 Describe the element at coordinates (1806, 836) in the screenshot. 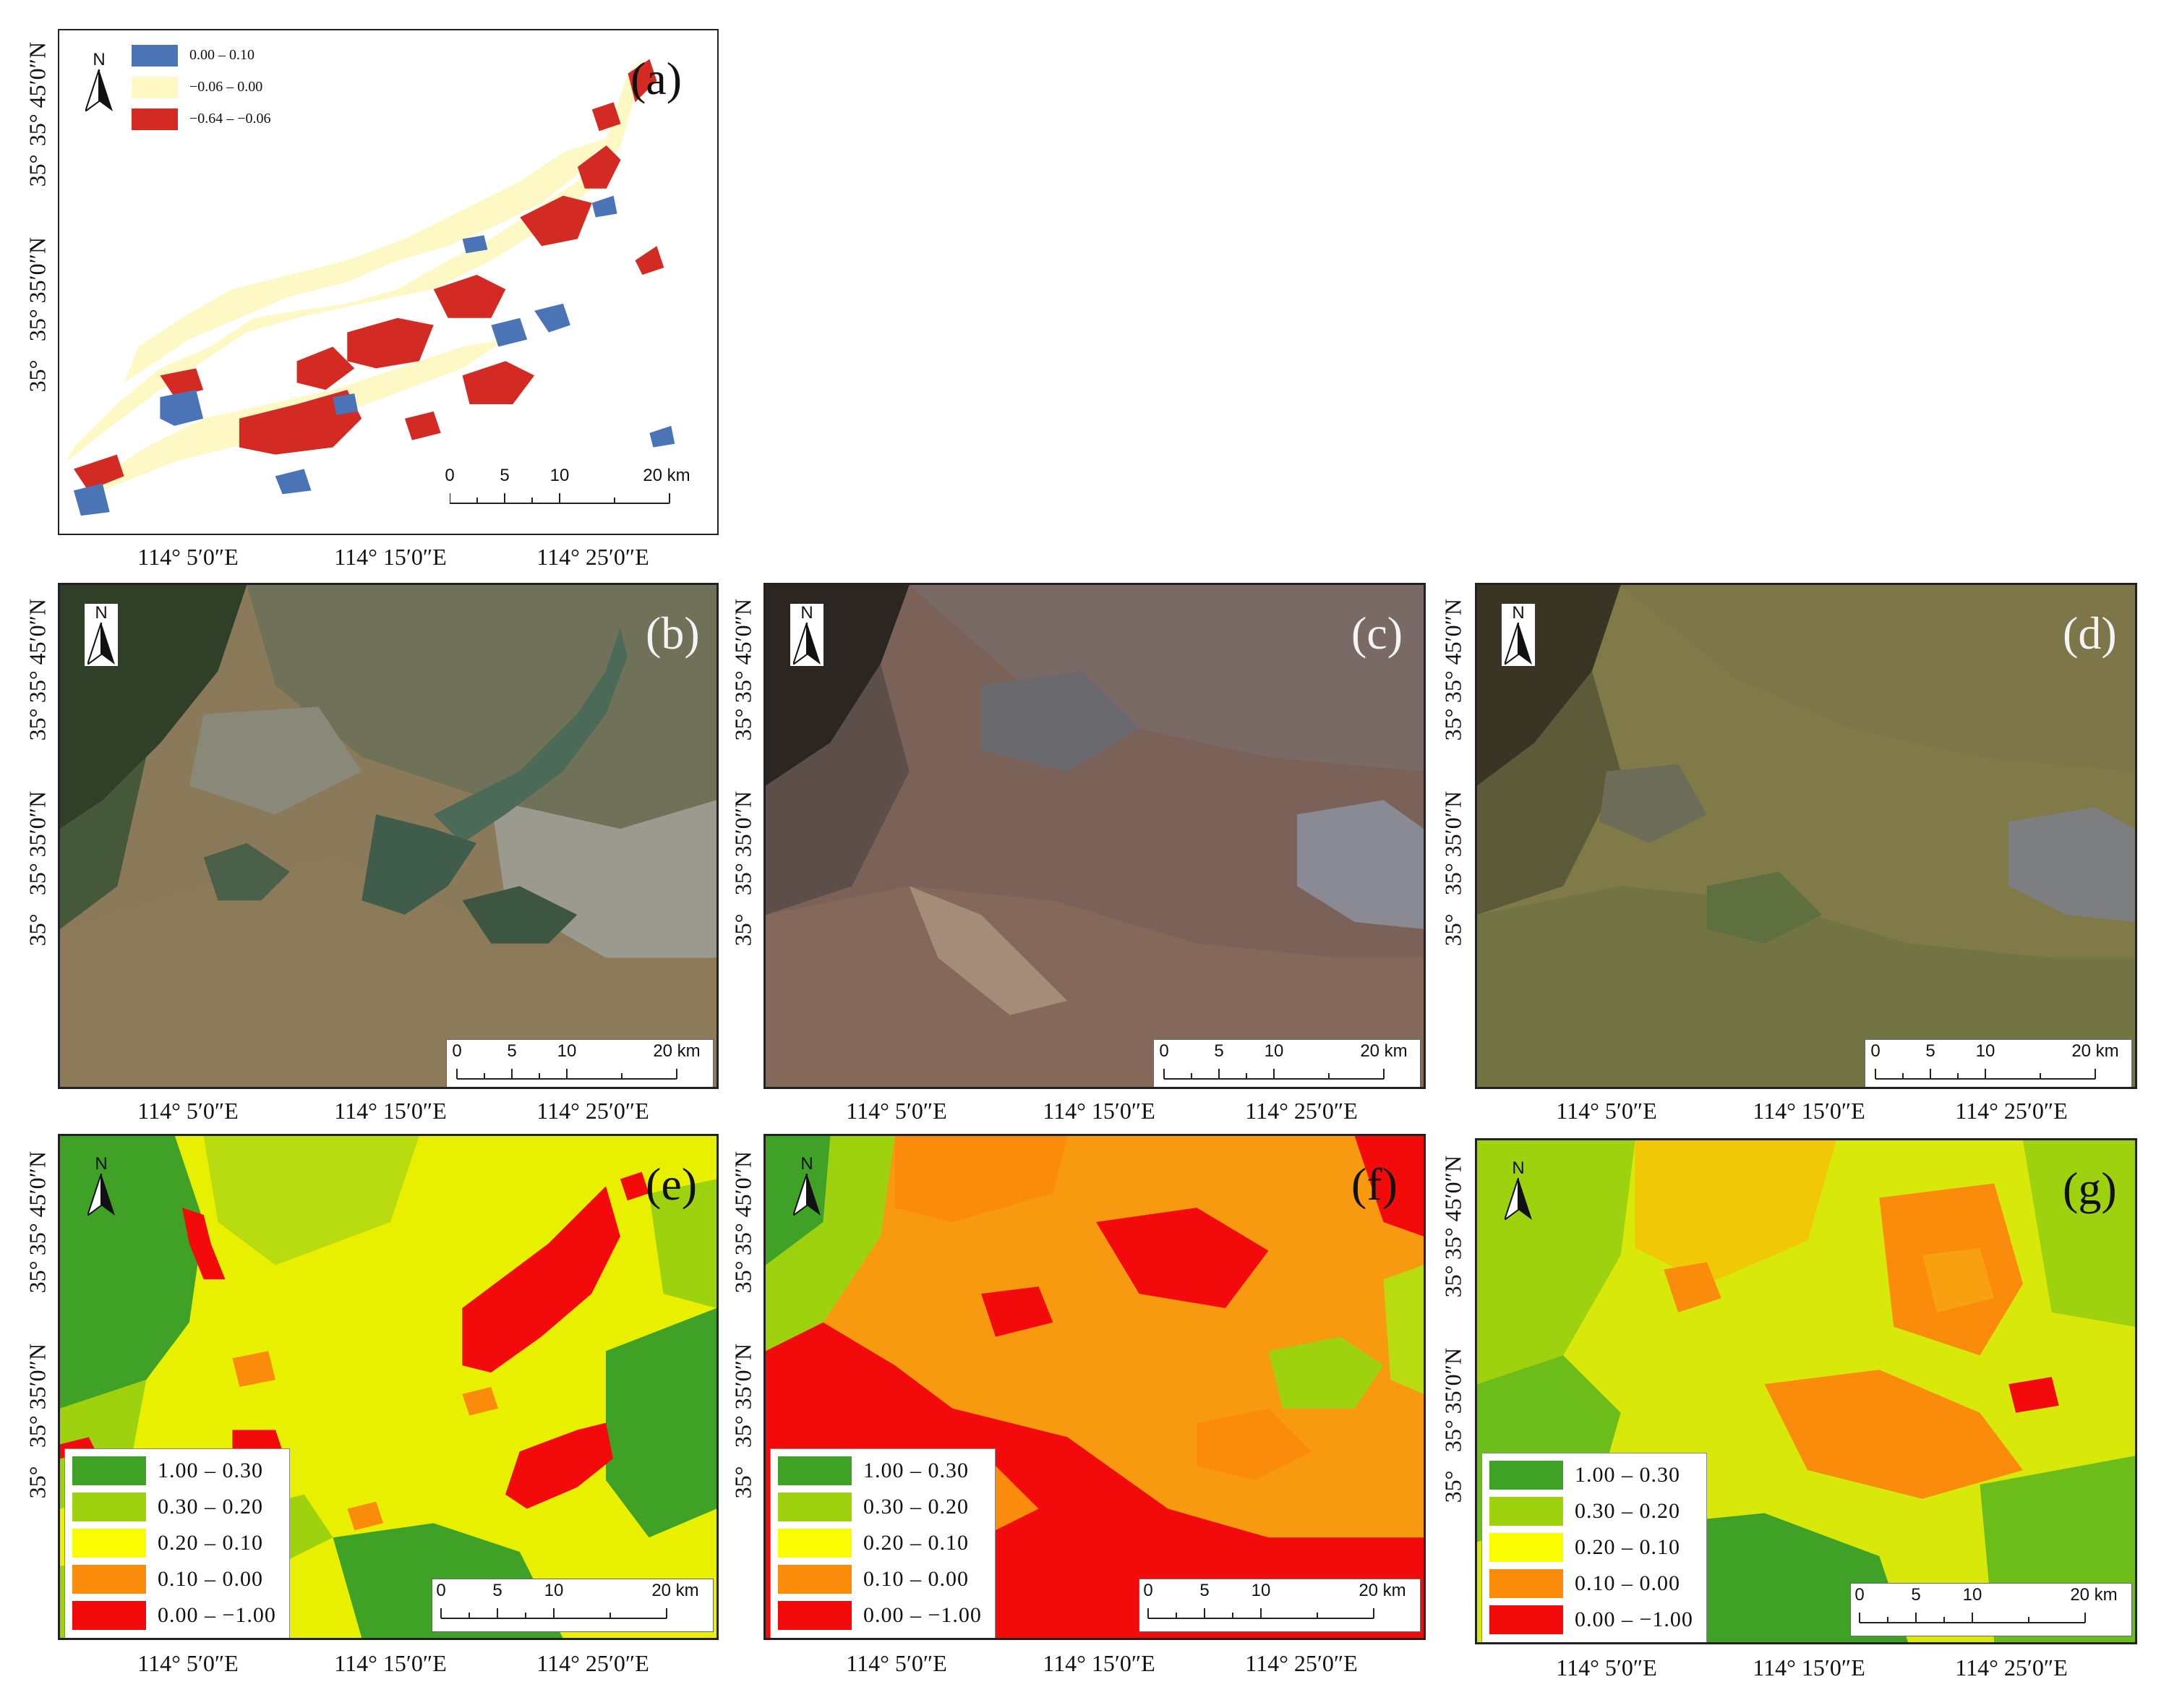

I see `map-panel-d: N (d) 0 5 10 20 km` at that location.